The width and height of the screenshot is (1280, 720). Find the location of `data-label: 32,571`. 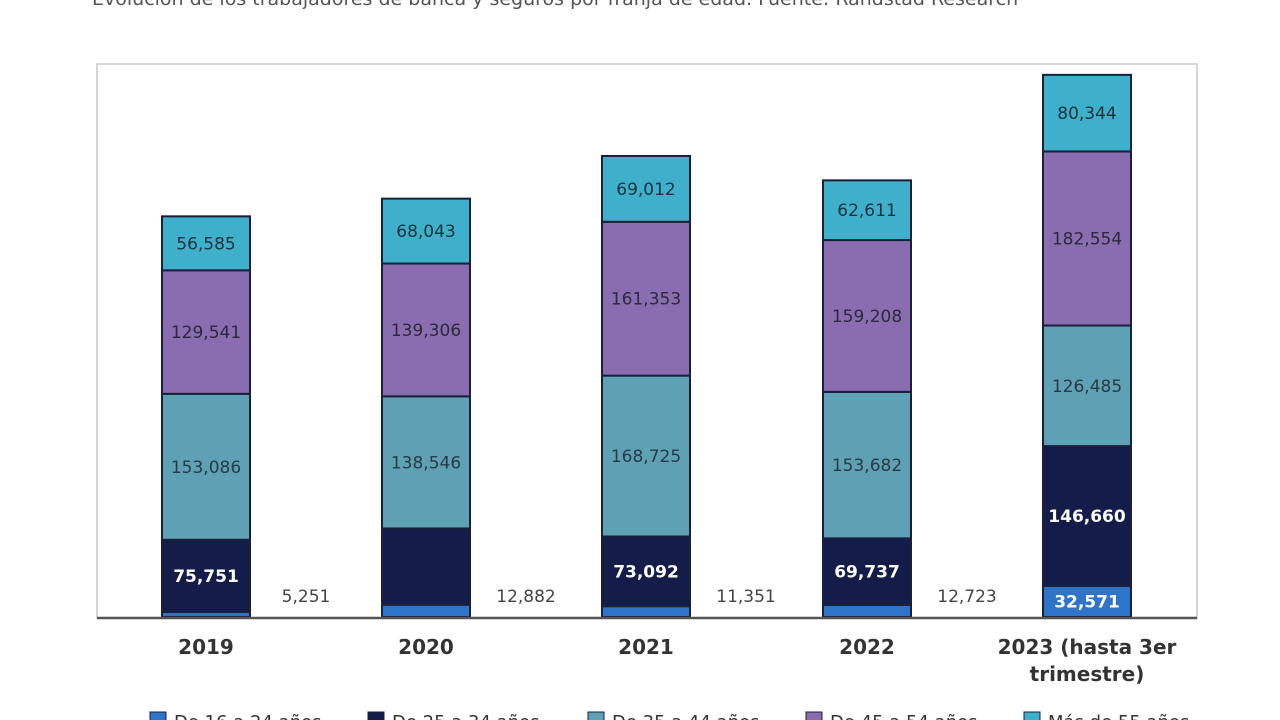

data-label: 32,571 is located at coordinates (1087, 602).